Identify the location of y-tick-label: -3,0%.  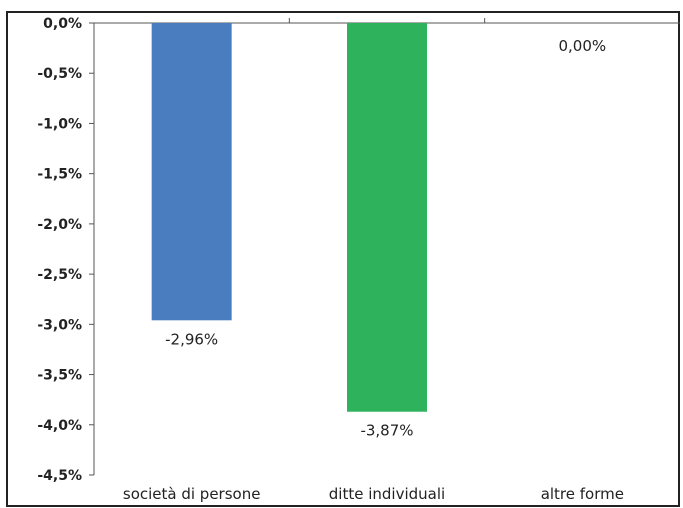
(59, 325).